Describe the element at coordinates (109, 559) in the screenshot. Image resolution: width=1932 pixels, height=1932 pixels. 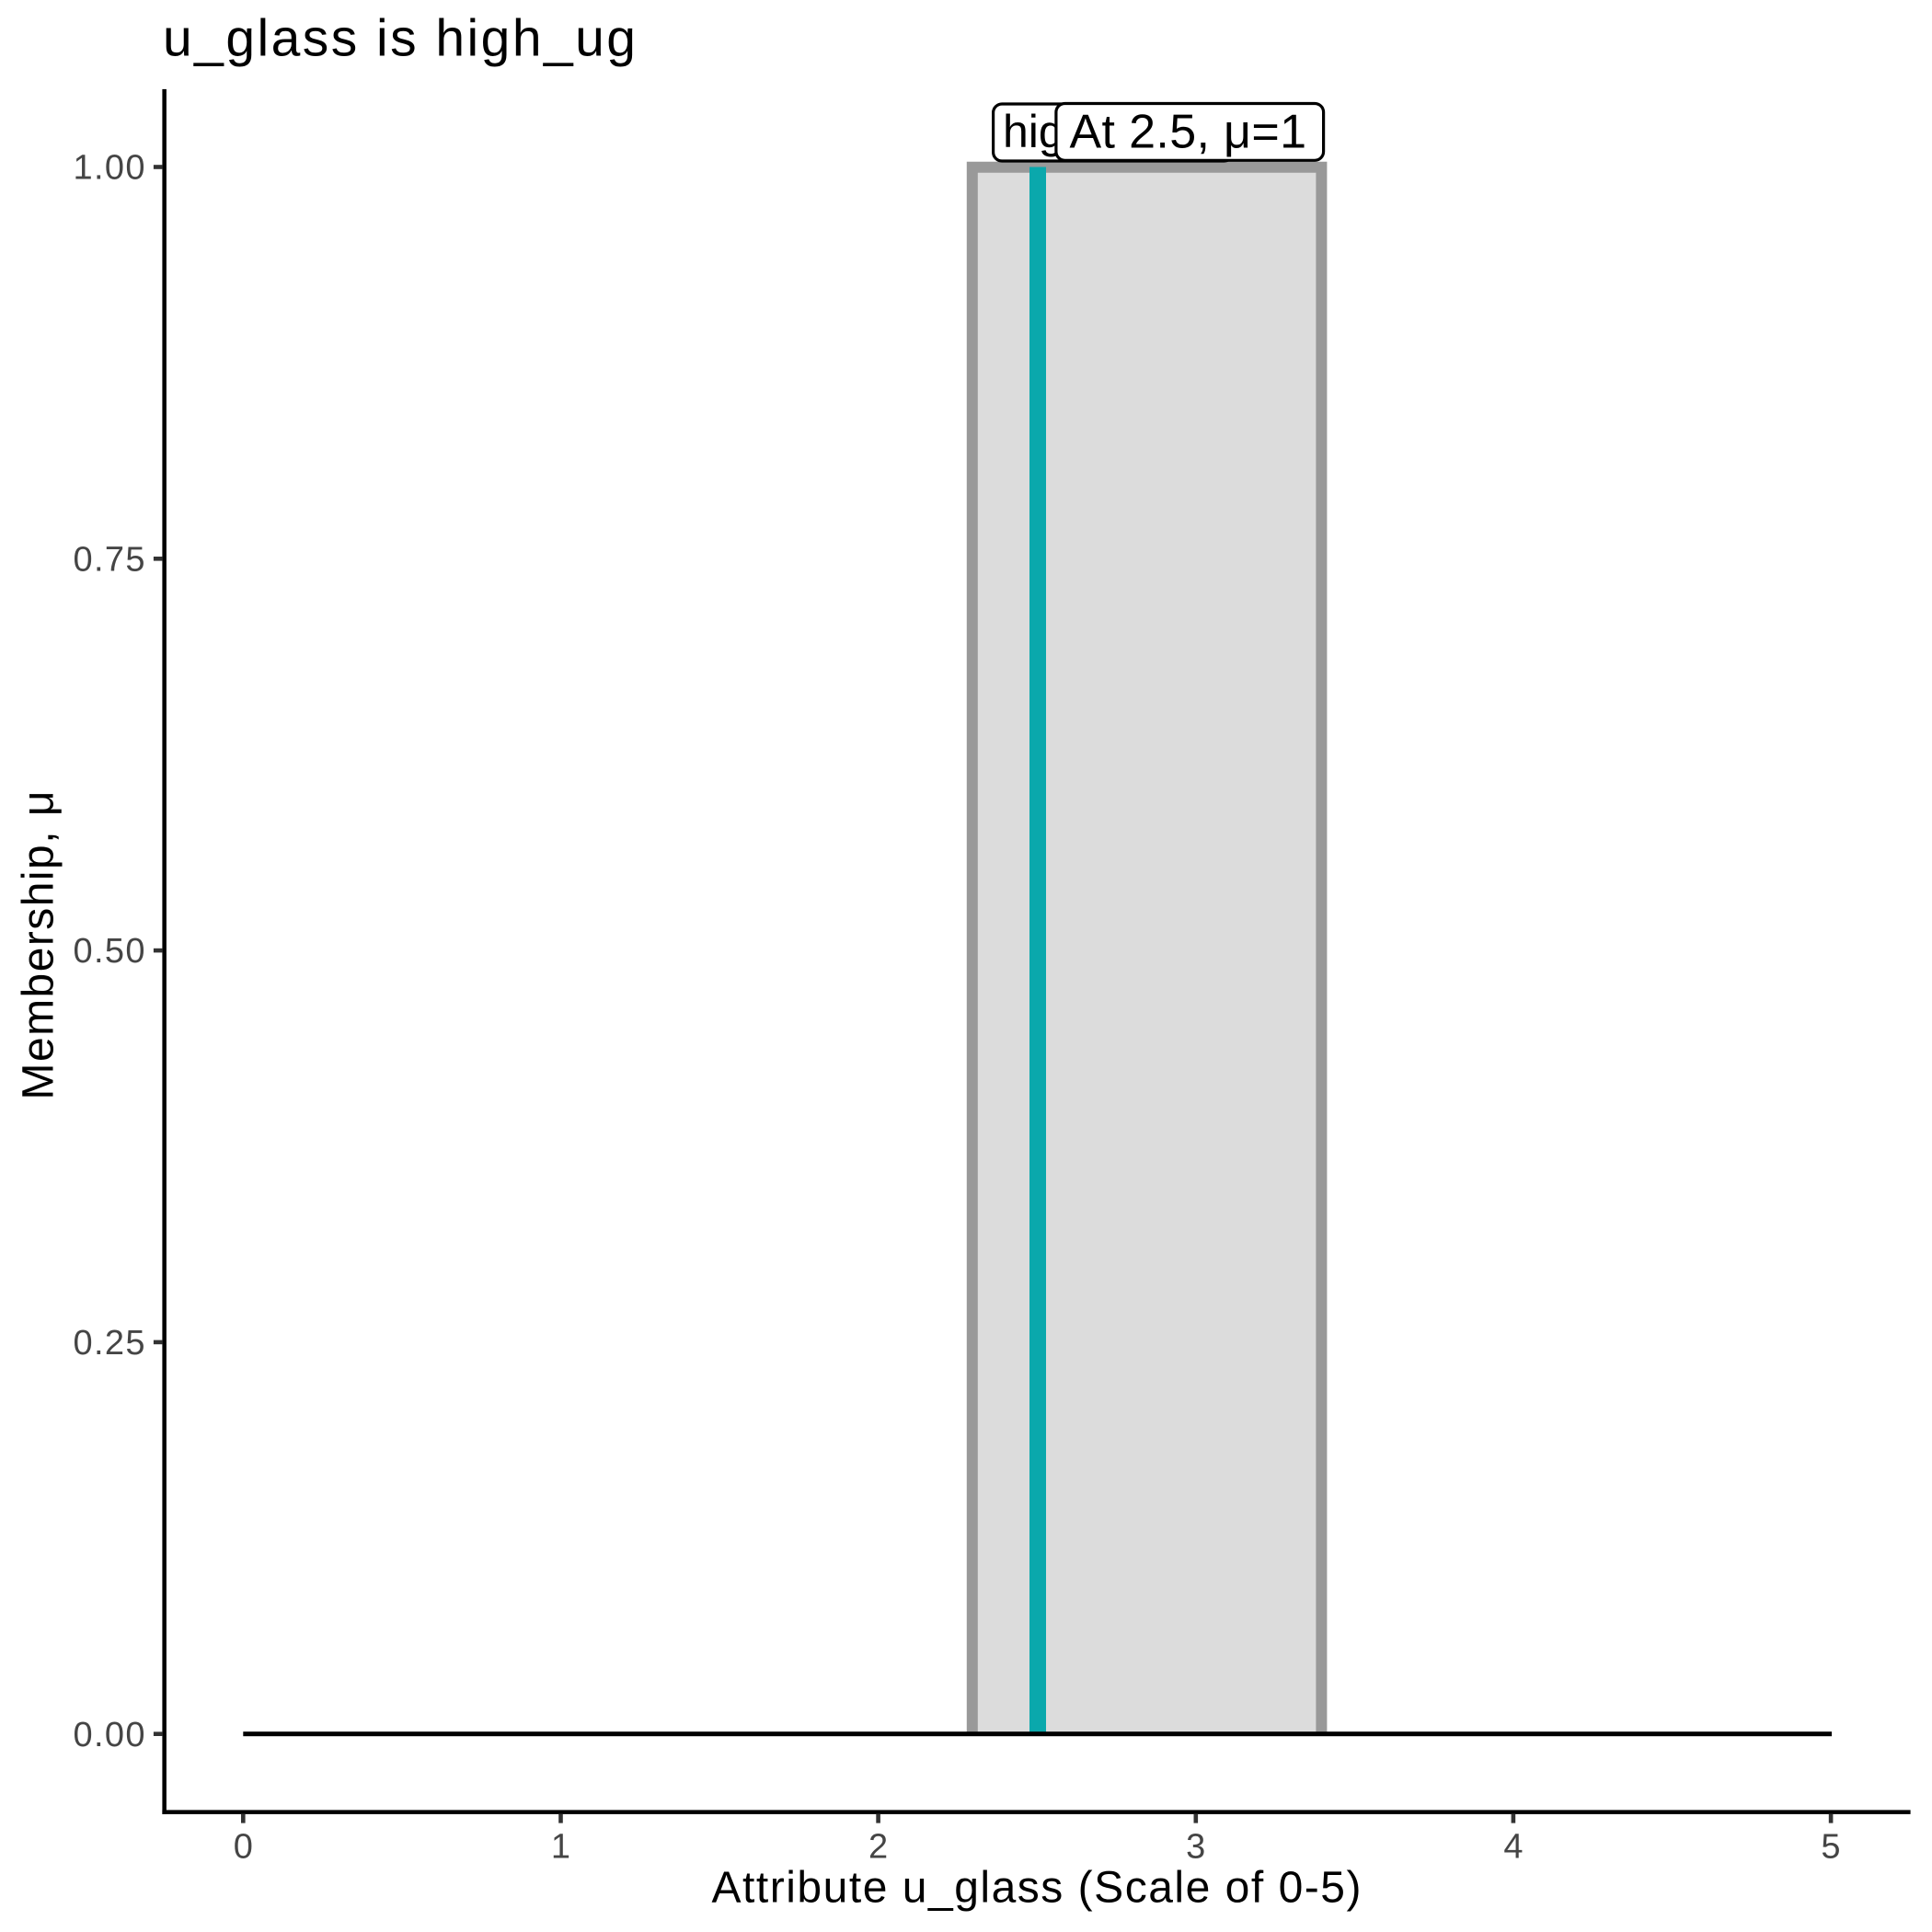
I see `svg-text: 0.75` at that location.